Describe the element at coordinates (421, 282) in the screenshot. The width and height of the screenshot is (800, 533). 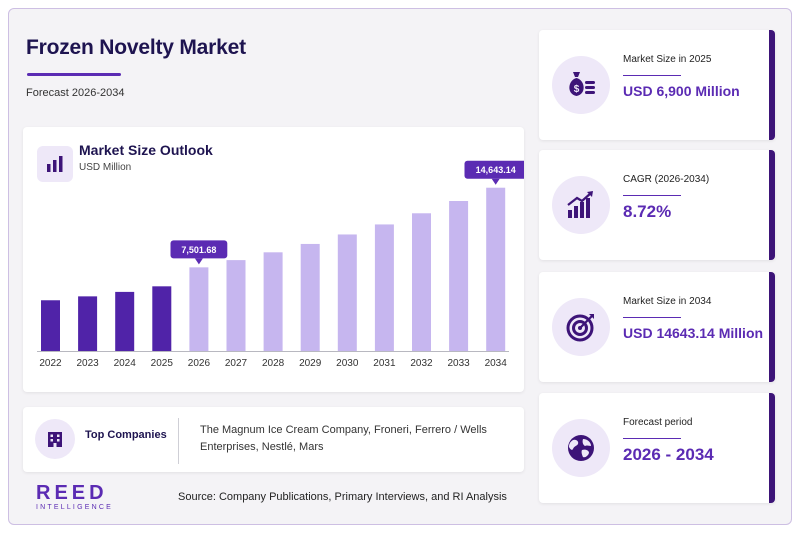
I see `bar-2032` at that location.